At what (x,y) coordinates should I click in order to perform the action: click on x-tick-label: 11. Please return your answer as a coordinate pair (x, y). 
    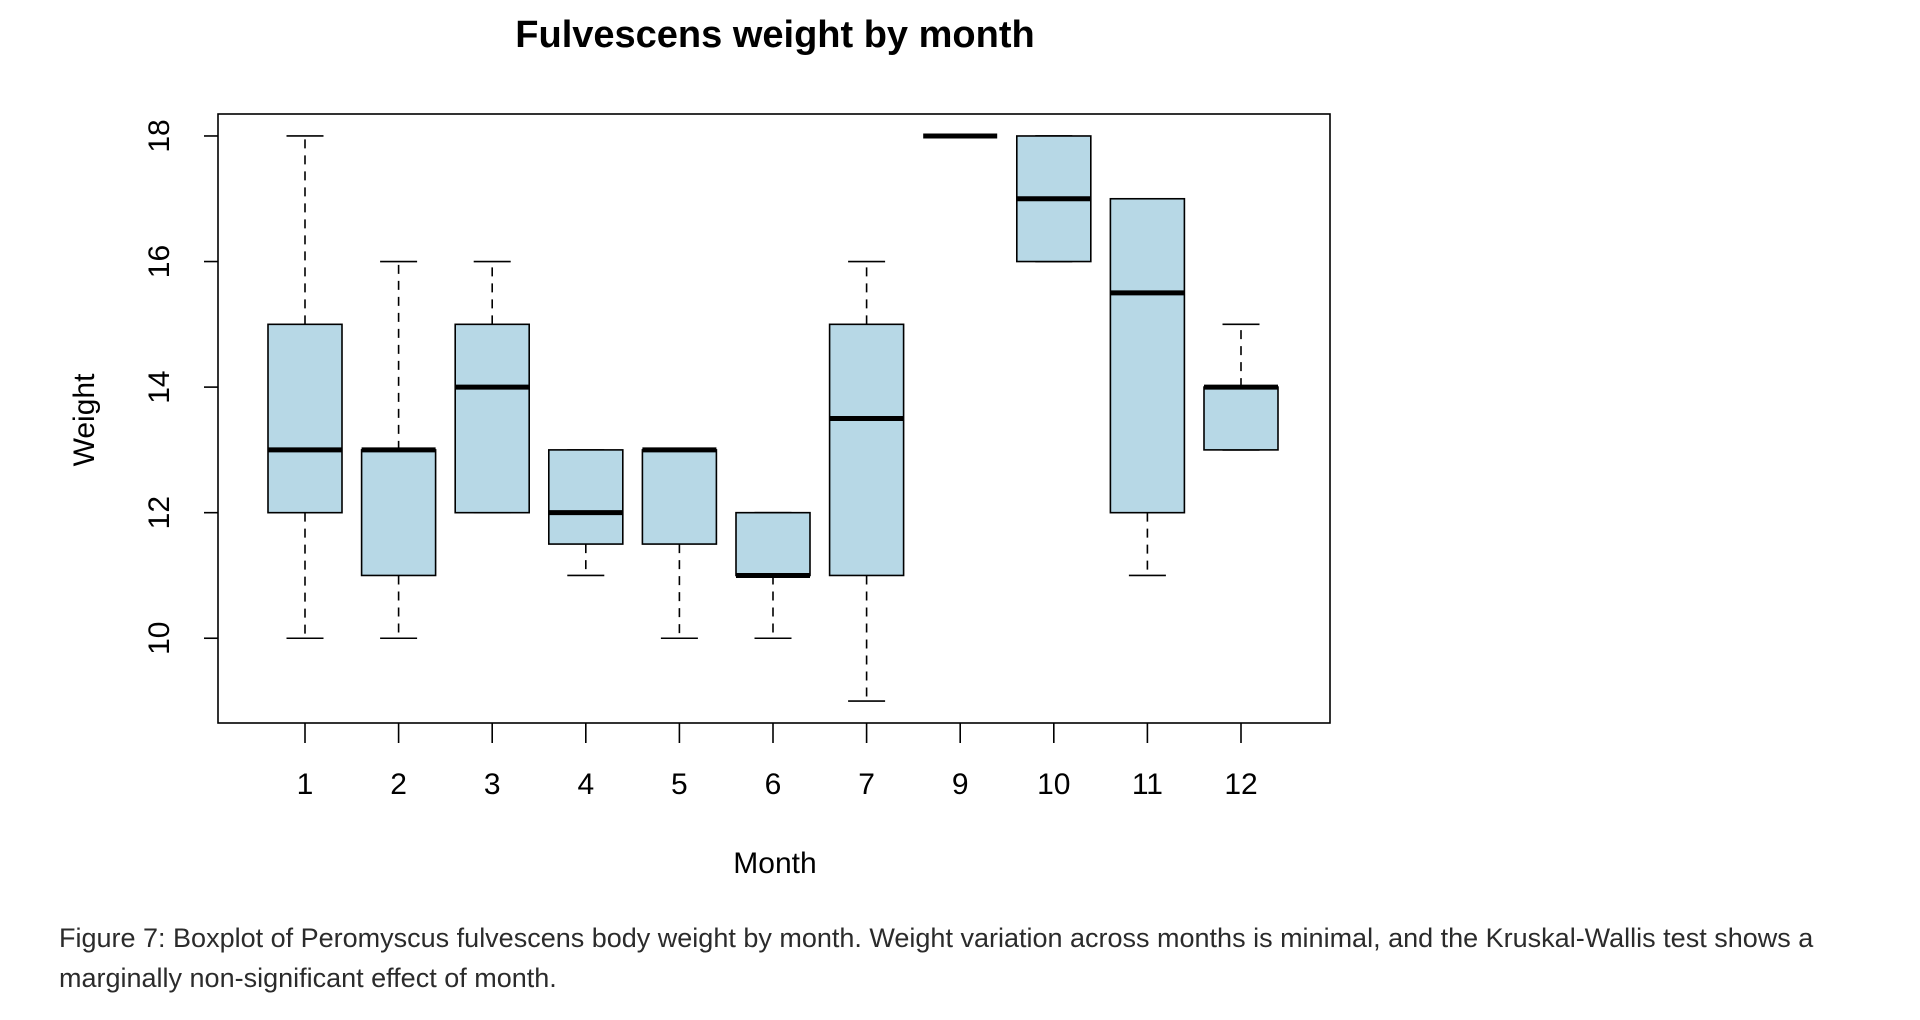
    Looking at the image, I should click on (1147, 784).